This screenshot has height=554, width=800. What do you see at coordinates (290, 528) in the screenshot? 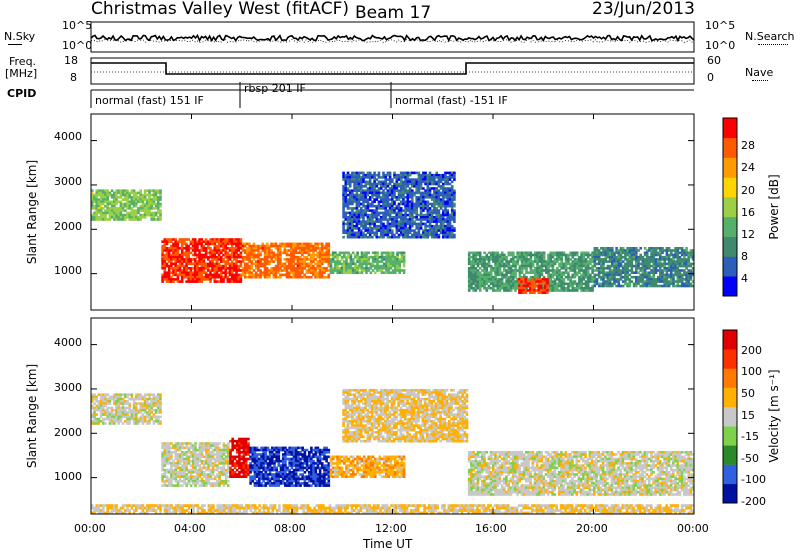
I see `xtick-2: 08:00` at bounding box center [290, 528].